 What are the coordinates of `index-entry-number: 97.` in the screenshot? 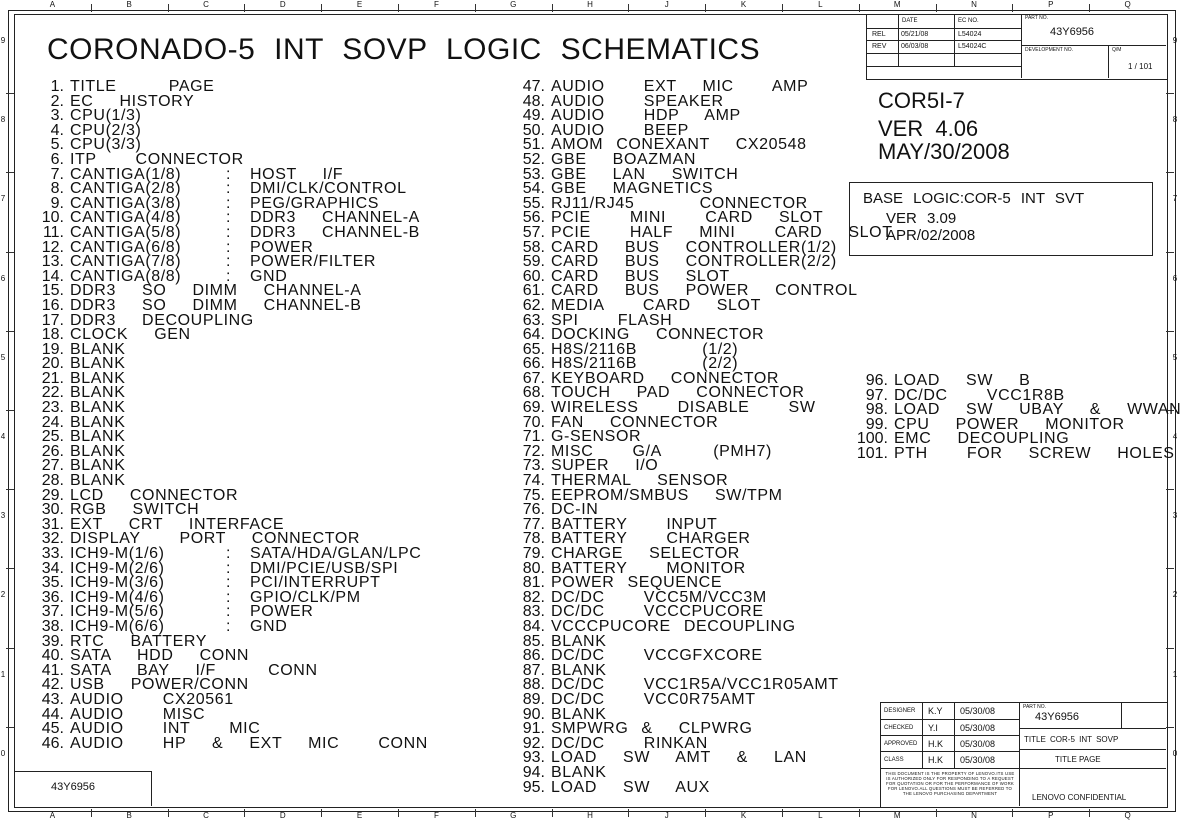 It's located at (876, 395).